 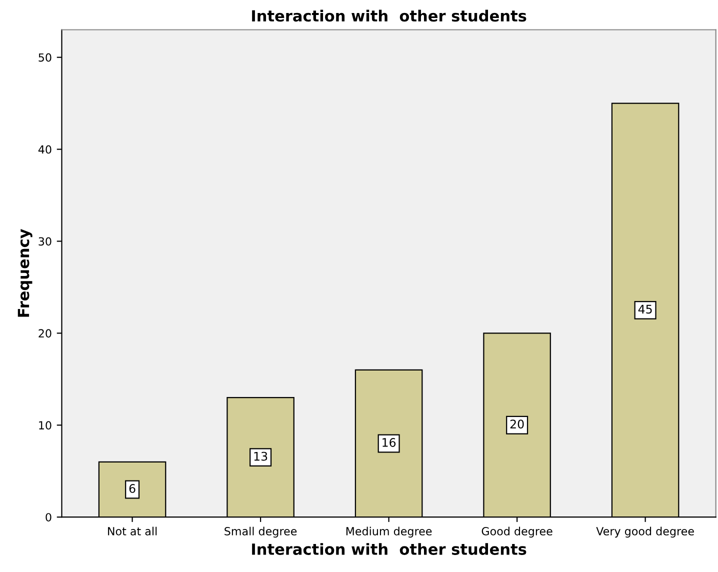 What do you see at coordinates (389, 549) in the screenshot?
I see `x-axis-title: Interaction with other students` at bounding box center [389, 549].